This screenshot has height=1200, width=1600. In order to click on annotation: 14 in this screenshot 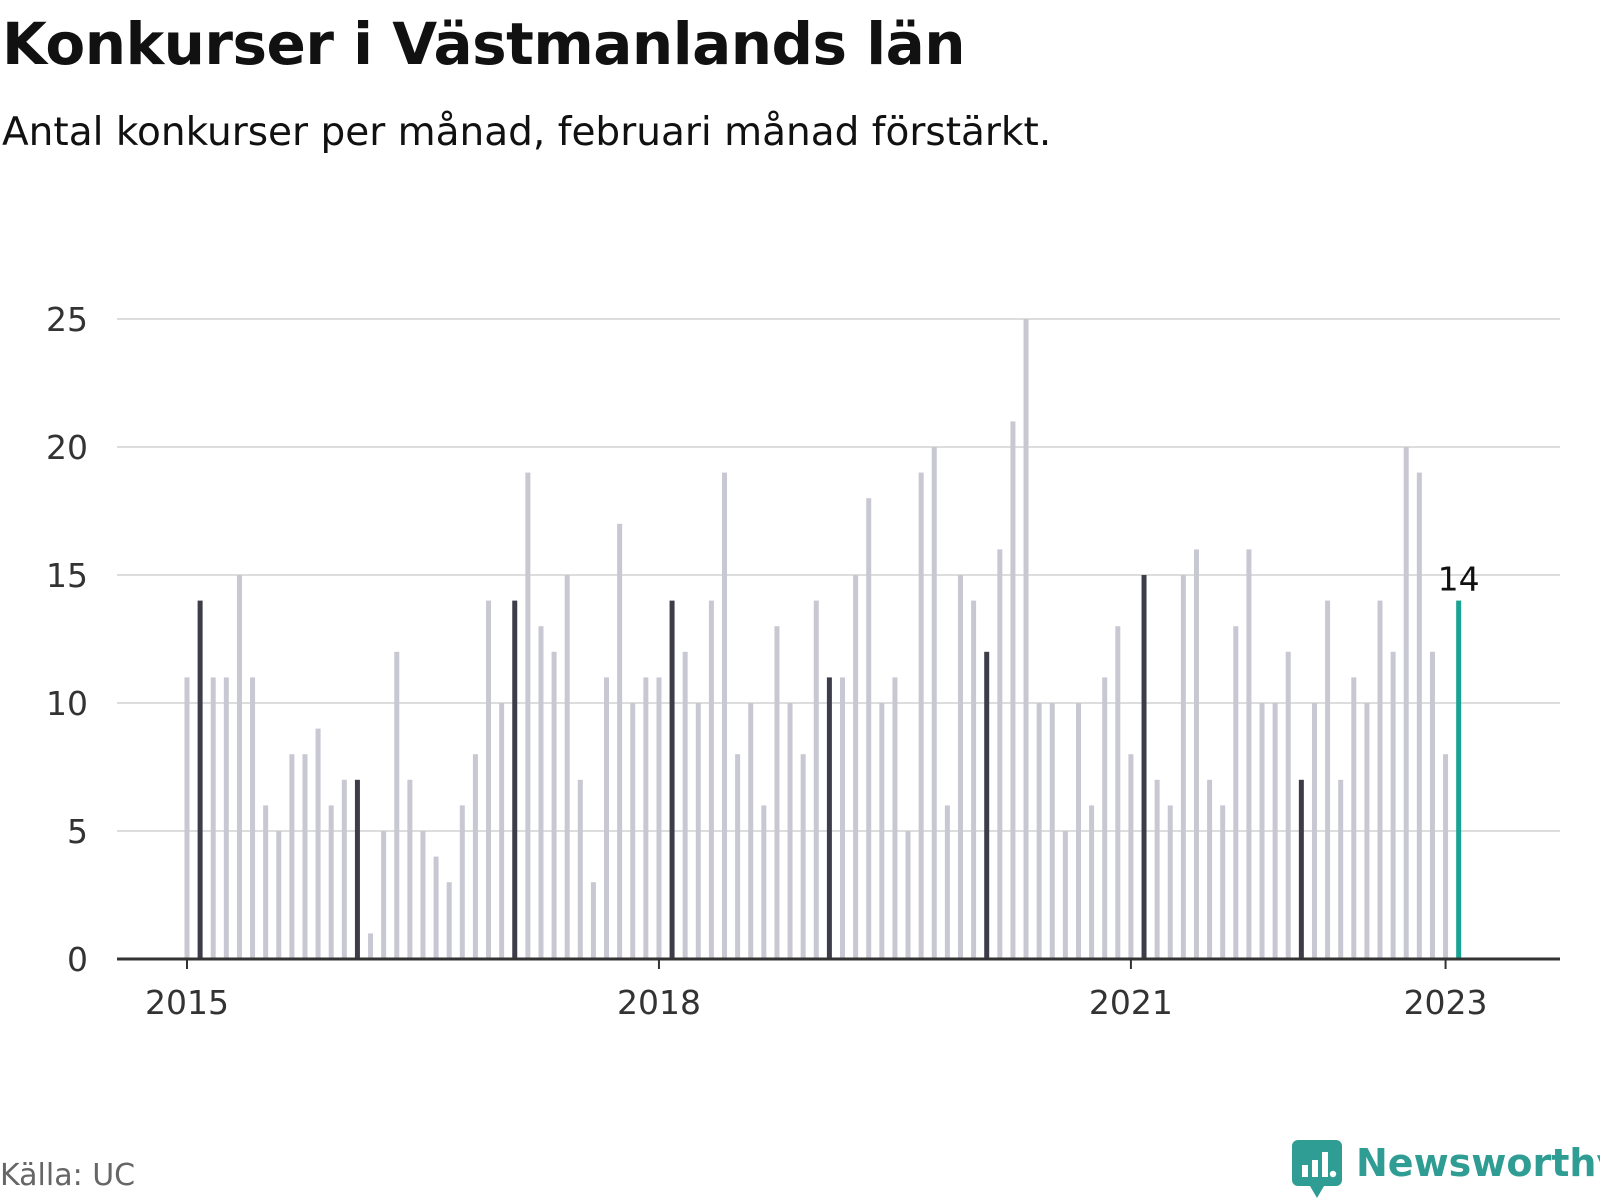, I will do `click(1459, 579)`.